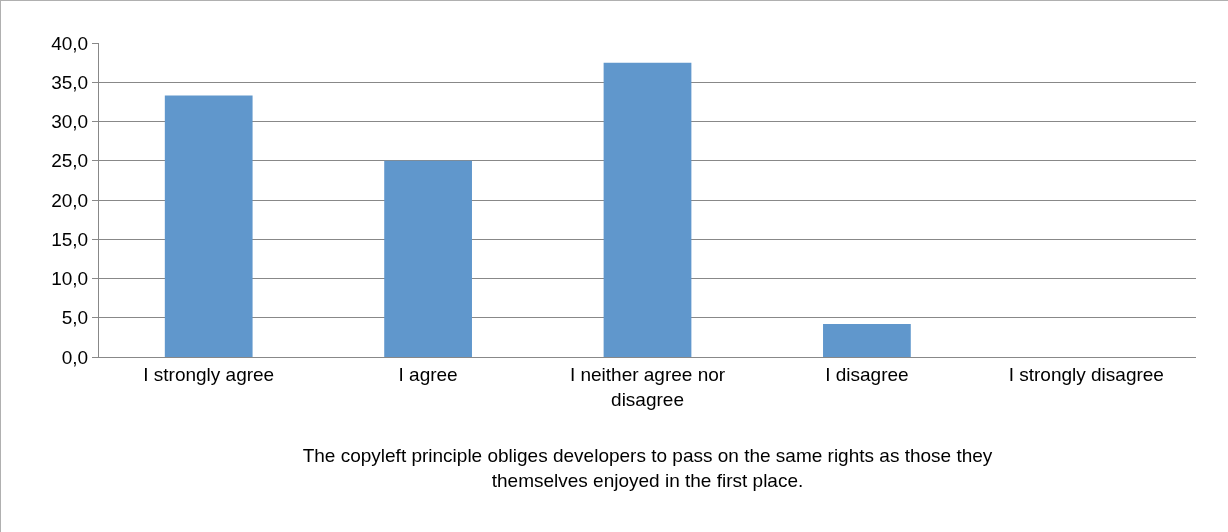 The height and width of the screenshot is (532, 1228). What do you see at coordinates (428, 374) in the screenshot?
I see `x-tick-label: I agree` at bounding box center [428, 374].